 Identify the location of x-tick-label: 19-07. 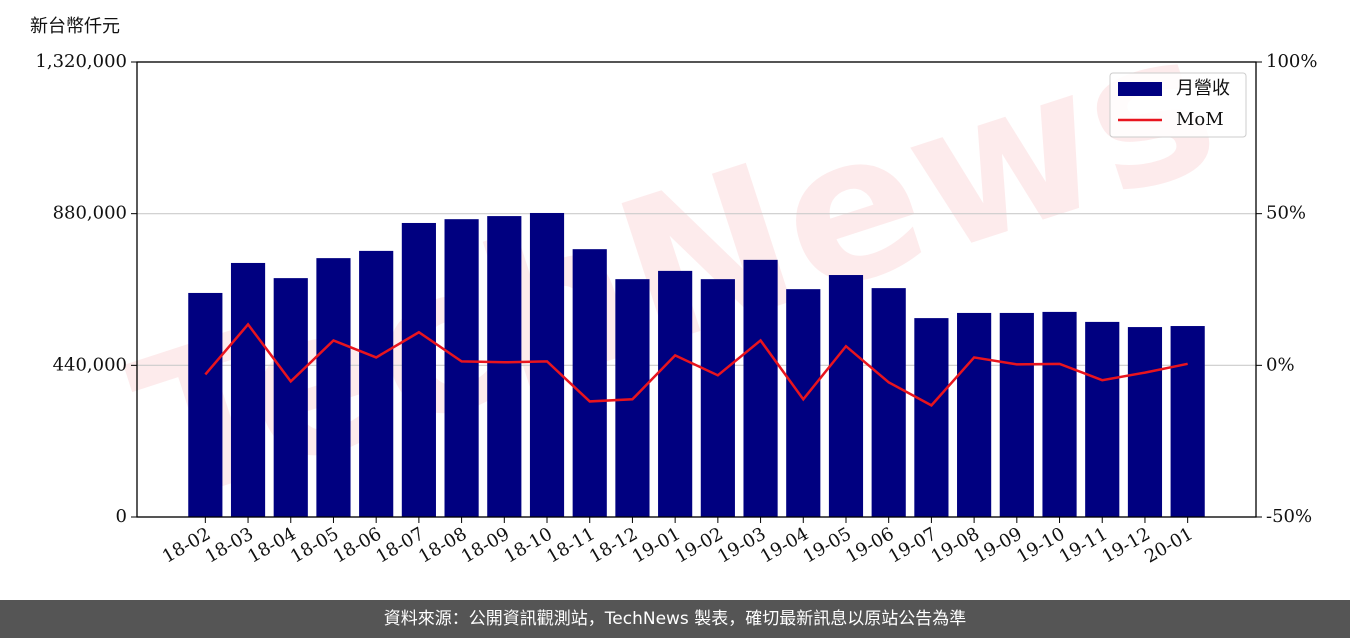
(912, 545).